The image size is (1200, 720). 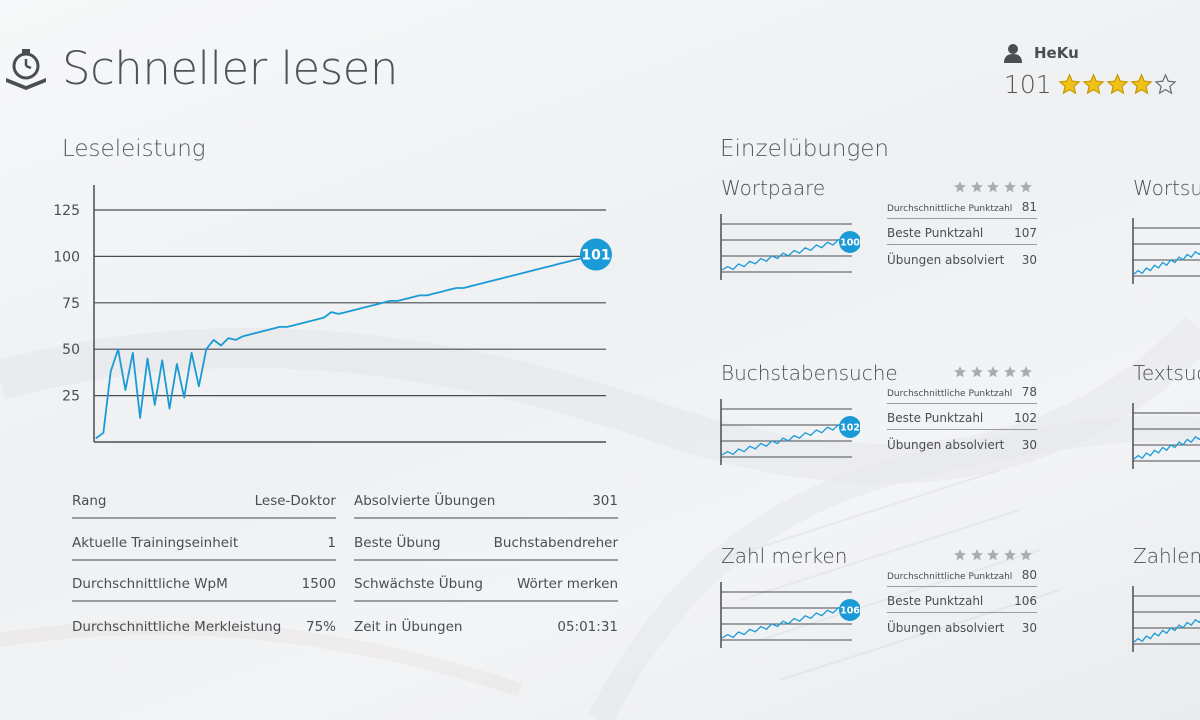 What do you see at coordinates (26, 69) in the screenshot?
I see `stopwatch-book-icon` at bounding box center [26, 69].